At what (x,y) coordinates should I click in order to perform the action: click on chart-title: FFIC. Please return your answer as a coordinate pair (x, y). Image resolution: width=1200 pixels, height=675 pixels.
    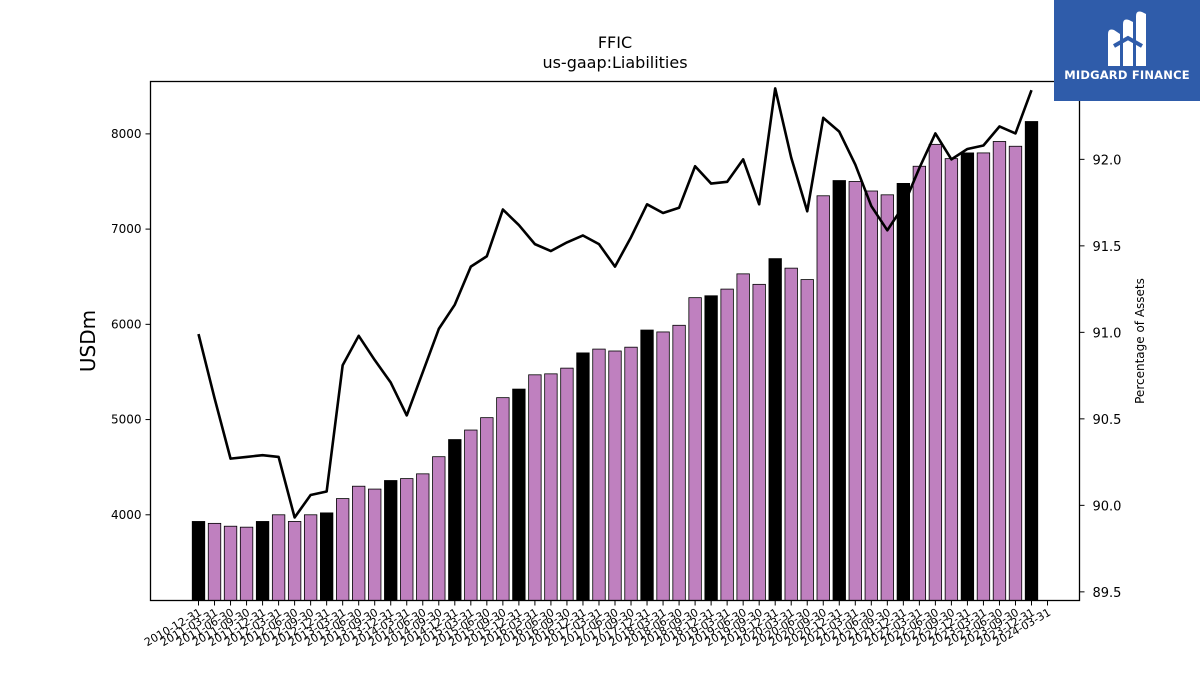
    Looking at the image, I should click on (615, 42).